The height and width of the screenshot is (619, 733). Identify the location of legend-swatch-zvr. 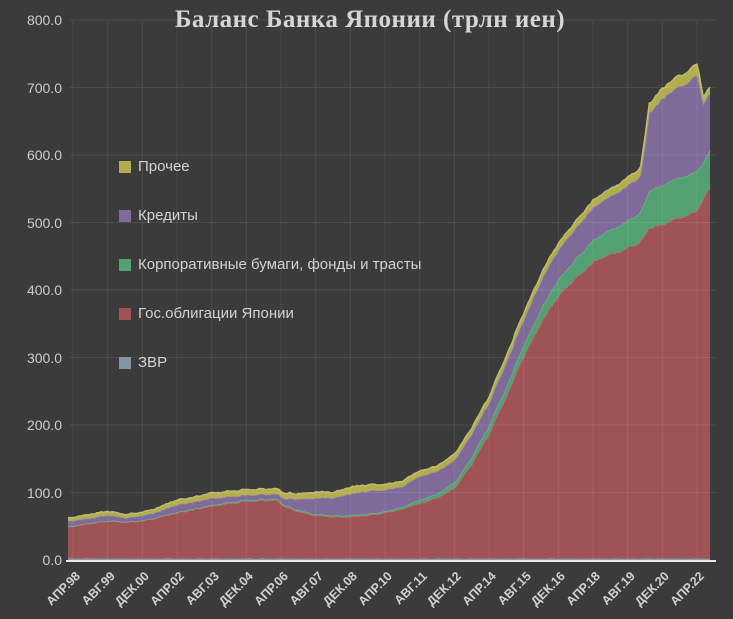
(125, 362).